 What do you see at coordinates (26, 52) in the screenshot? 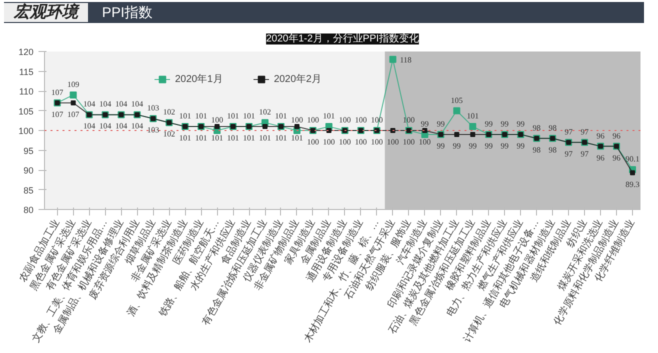
I see `y-tick-label: 120` at bounding box center [26, 52].